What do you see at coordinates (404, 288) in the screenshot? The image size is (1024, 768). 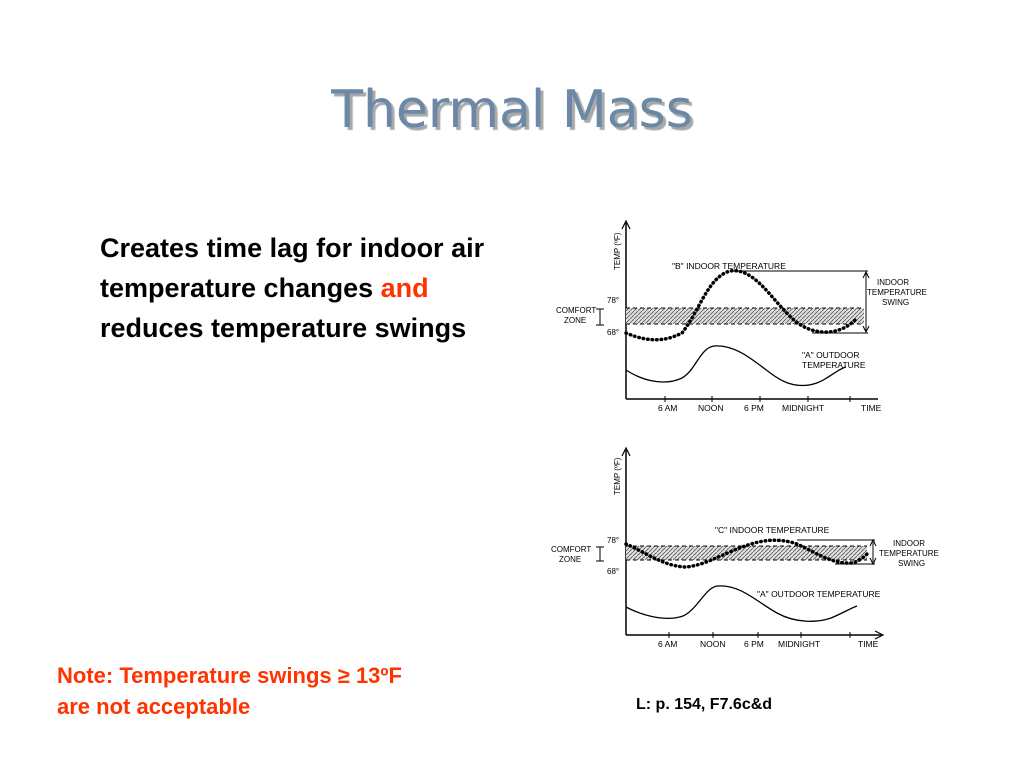 I see `bullet-highlight-and: and` at bounding box center [404, 288].